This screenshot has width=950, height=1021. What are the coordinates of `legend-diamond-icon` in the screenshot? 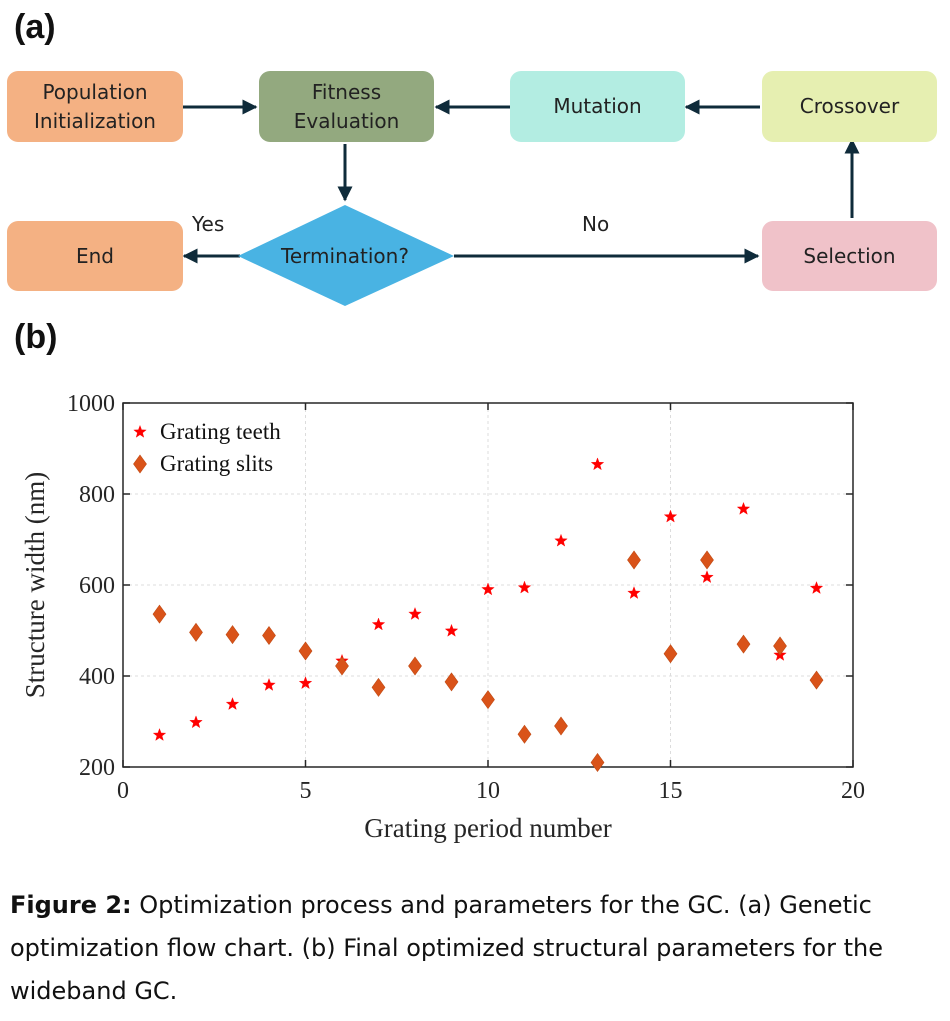 It's located at (140, 464).